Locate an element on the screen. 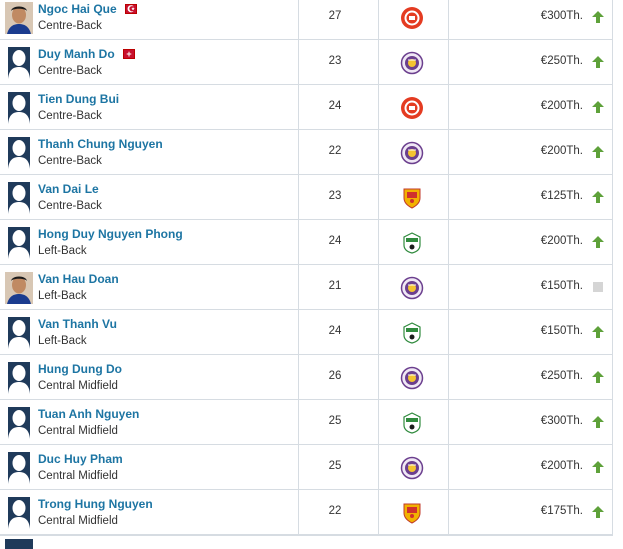 The width and height of the screenshot is (623, 549). player-name-link: Duy Manh Do is located at coordinates (76, 54).